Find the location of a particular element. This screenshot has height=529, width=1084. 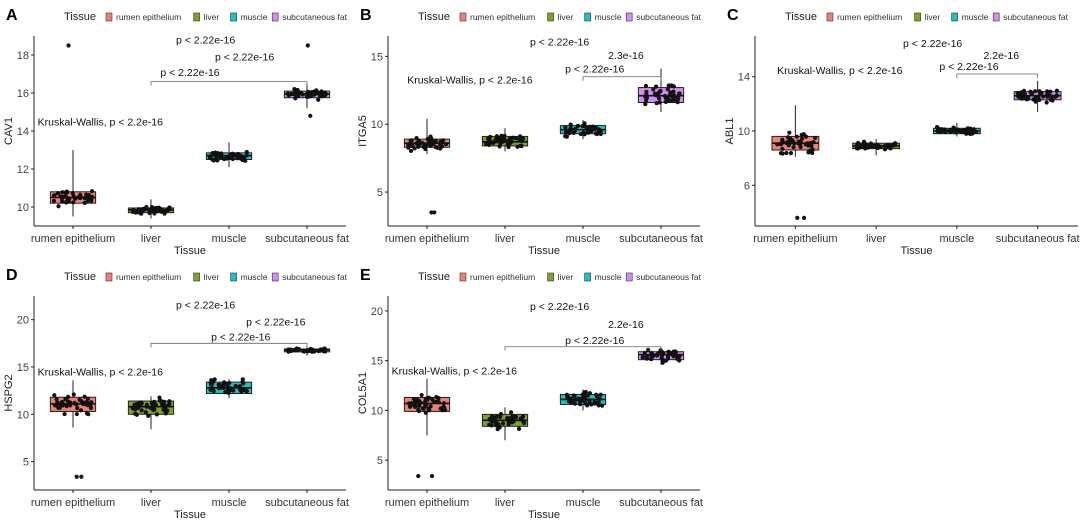

y-axis-label: HSPG2 is located at coordinates (9, 392).